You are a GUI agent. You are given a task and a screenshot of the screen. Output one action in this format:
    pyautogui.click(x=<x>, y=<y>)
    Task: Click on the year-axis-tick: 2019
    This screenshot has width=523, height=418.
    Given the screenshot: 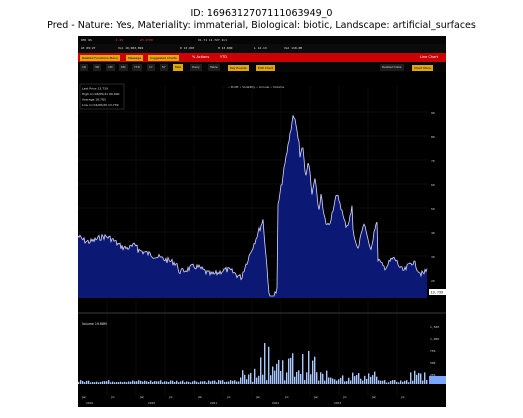 What is the action you would take?
    pyautogui.click(x=89, y=403)
    